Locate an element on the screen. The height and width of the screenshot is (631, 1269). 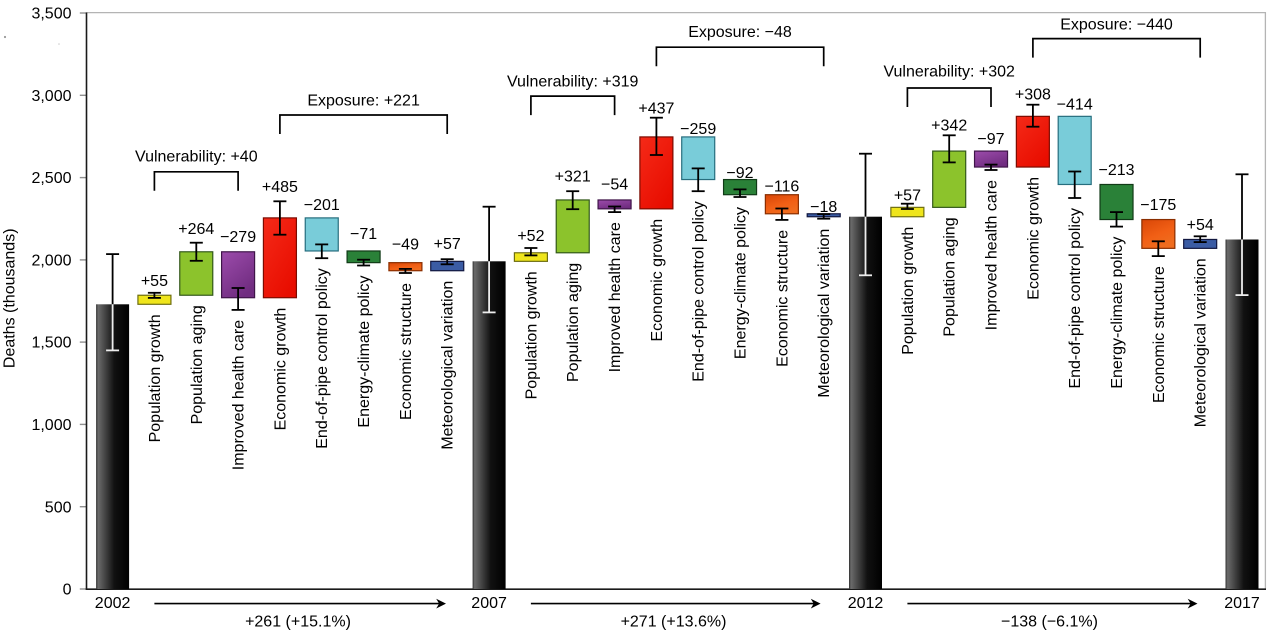
svg-text: −54 is located at coordinates (614, 185).